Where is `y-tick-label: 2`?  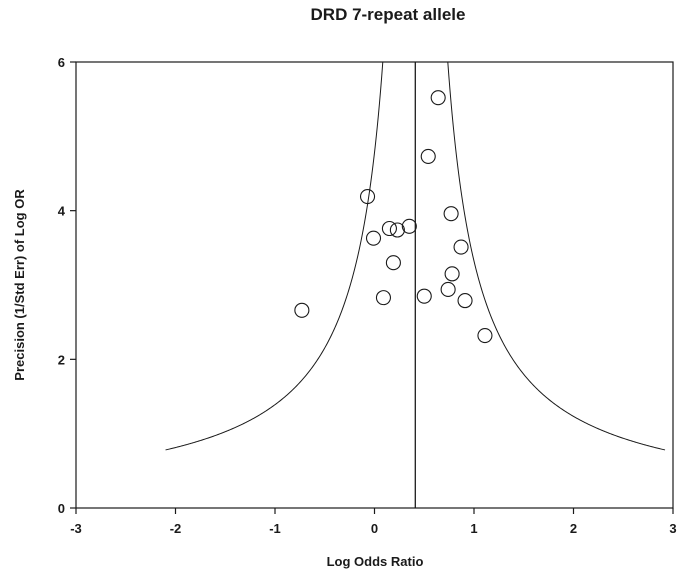 y-tick-label: 2 is located at coordinates (61, 359).